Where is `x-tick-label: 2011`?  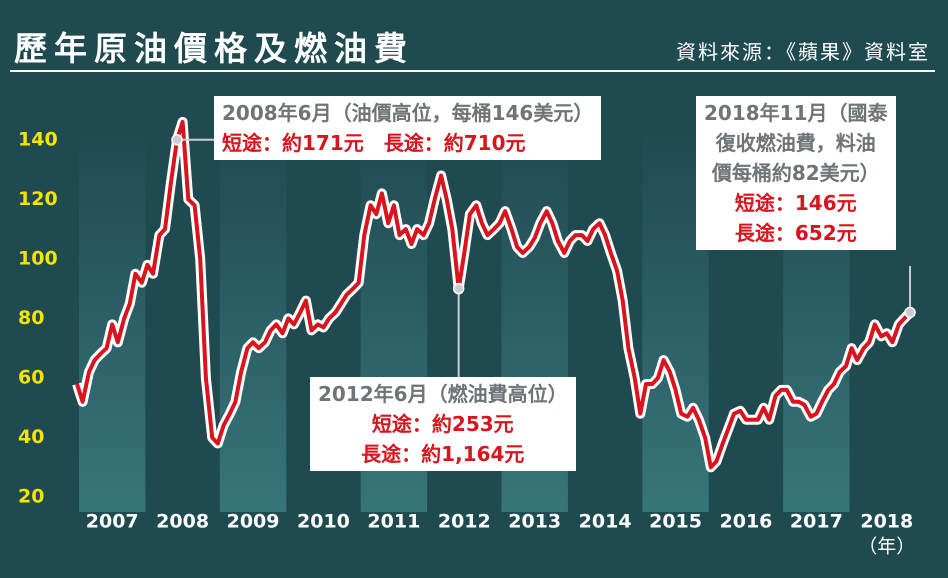 x-tick-label: 2011 is located at coordinates (393, 522).